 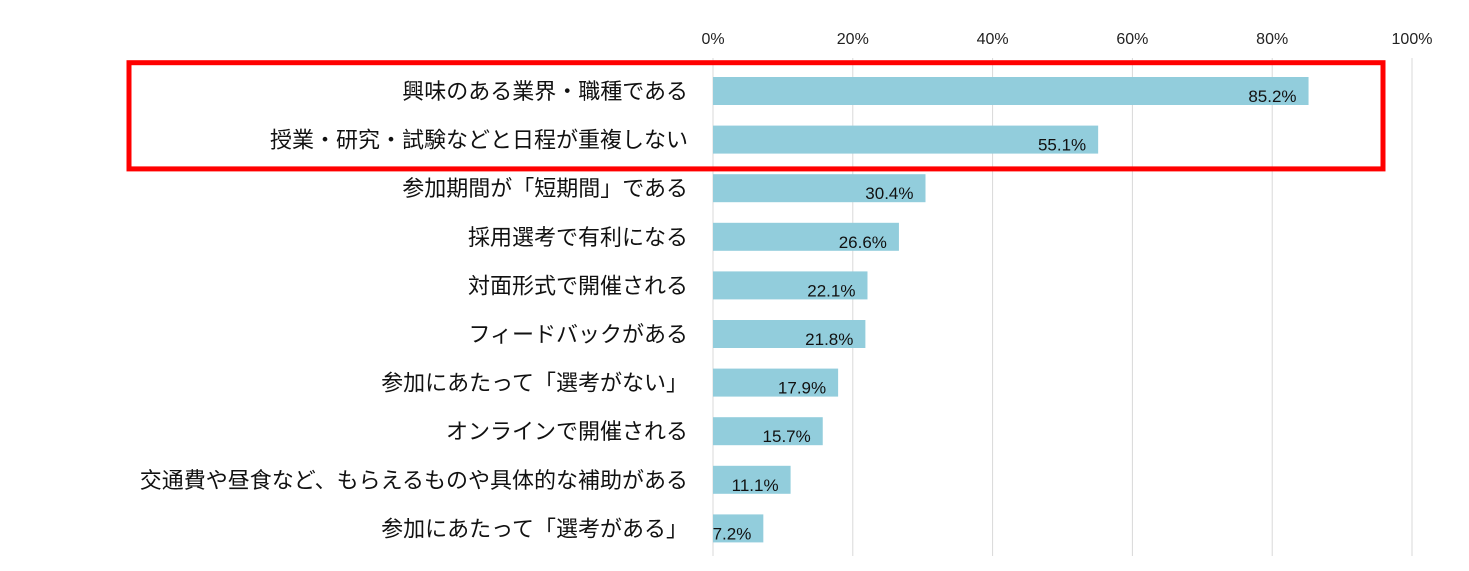 What do you see at coordinates (578, 286) in the screenshot?
I see `category-label: 対面形式で開催される` at bounding box center [578, 286].